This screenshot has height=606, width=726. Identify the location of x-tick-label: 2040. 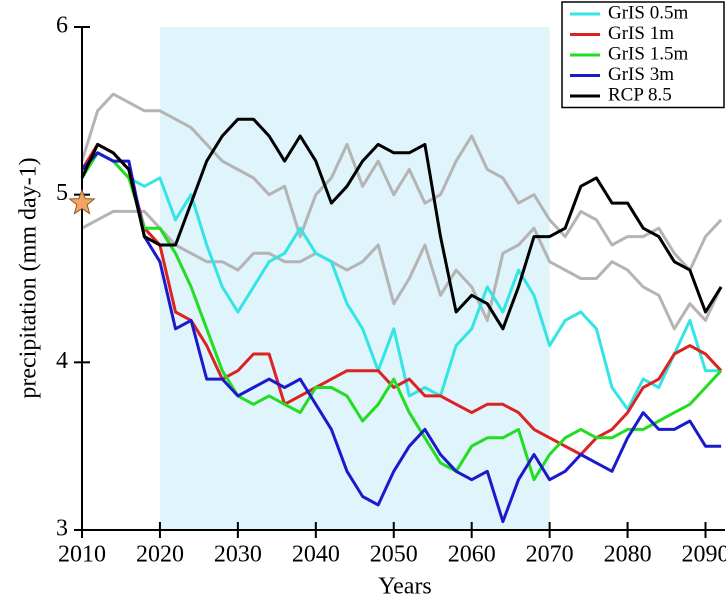
(316, 555).